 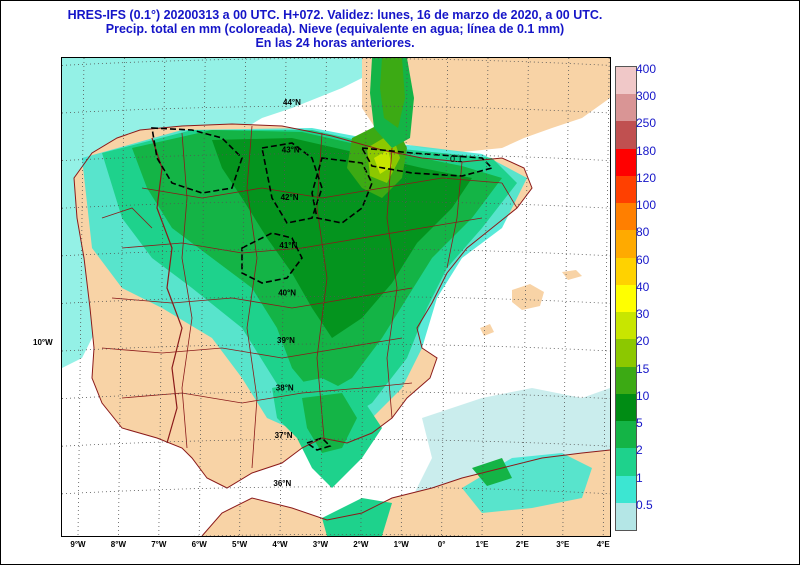 What do you see at coordinates (603, 544) in the screenshot?
I see `longitude-label: 4°E` at bounding box center [603, 544].